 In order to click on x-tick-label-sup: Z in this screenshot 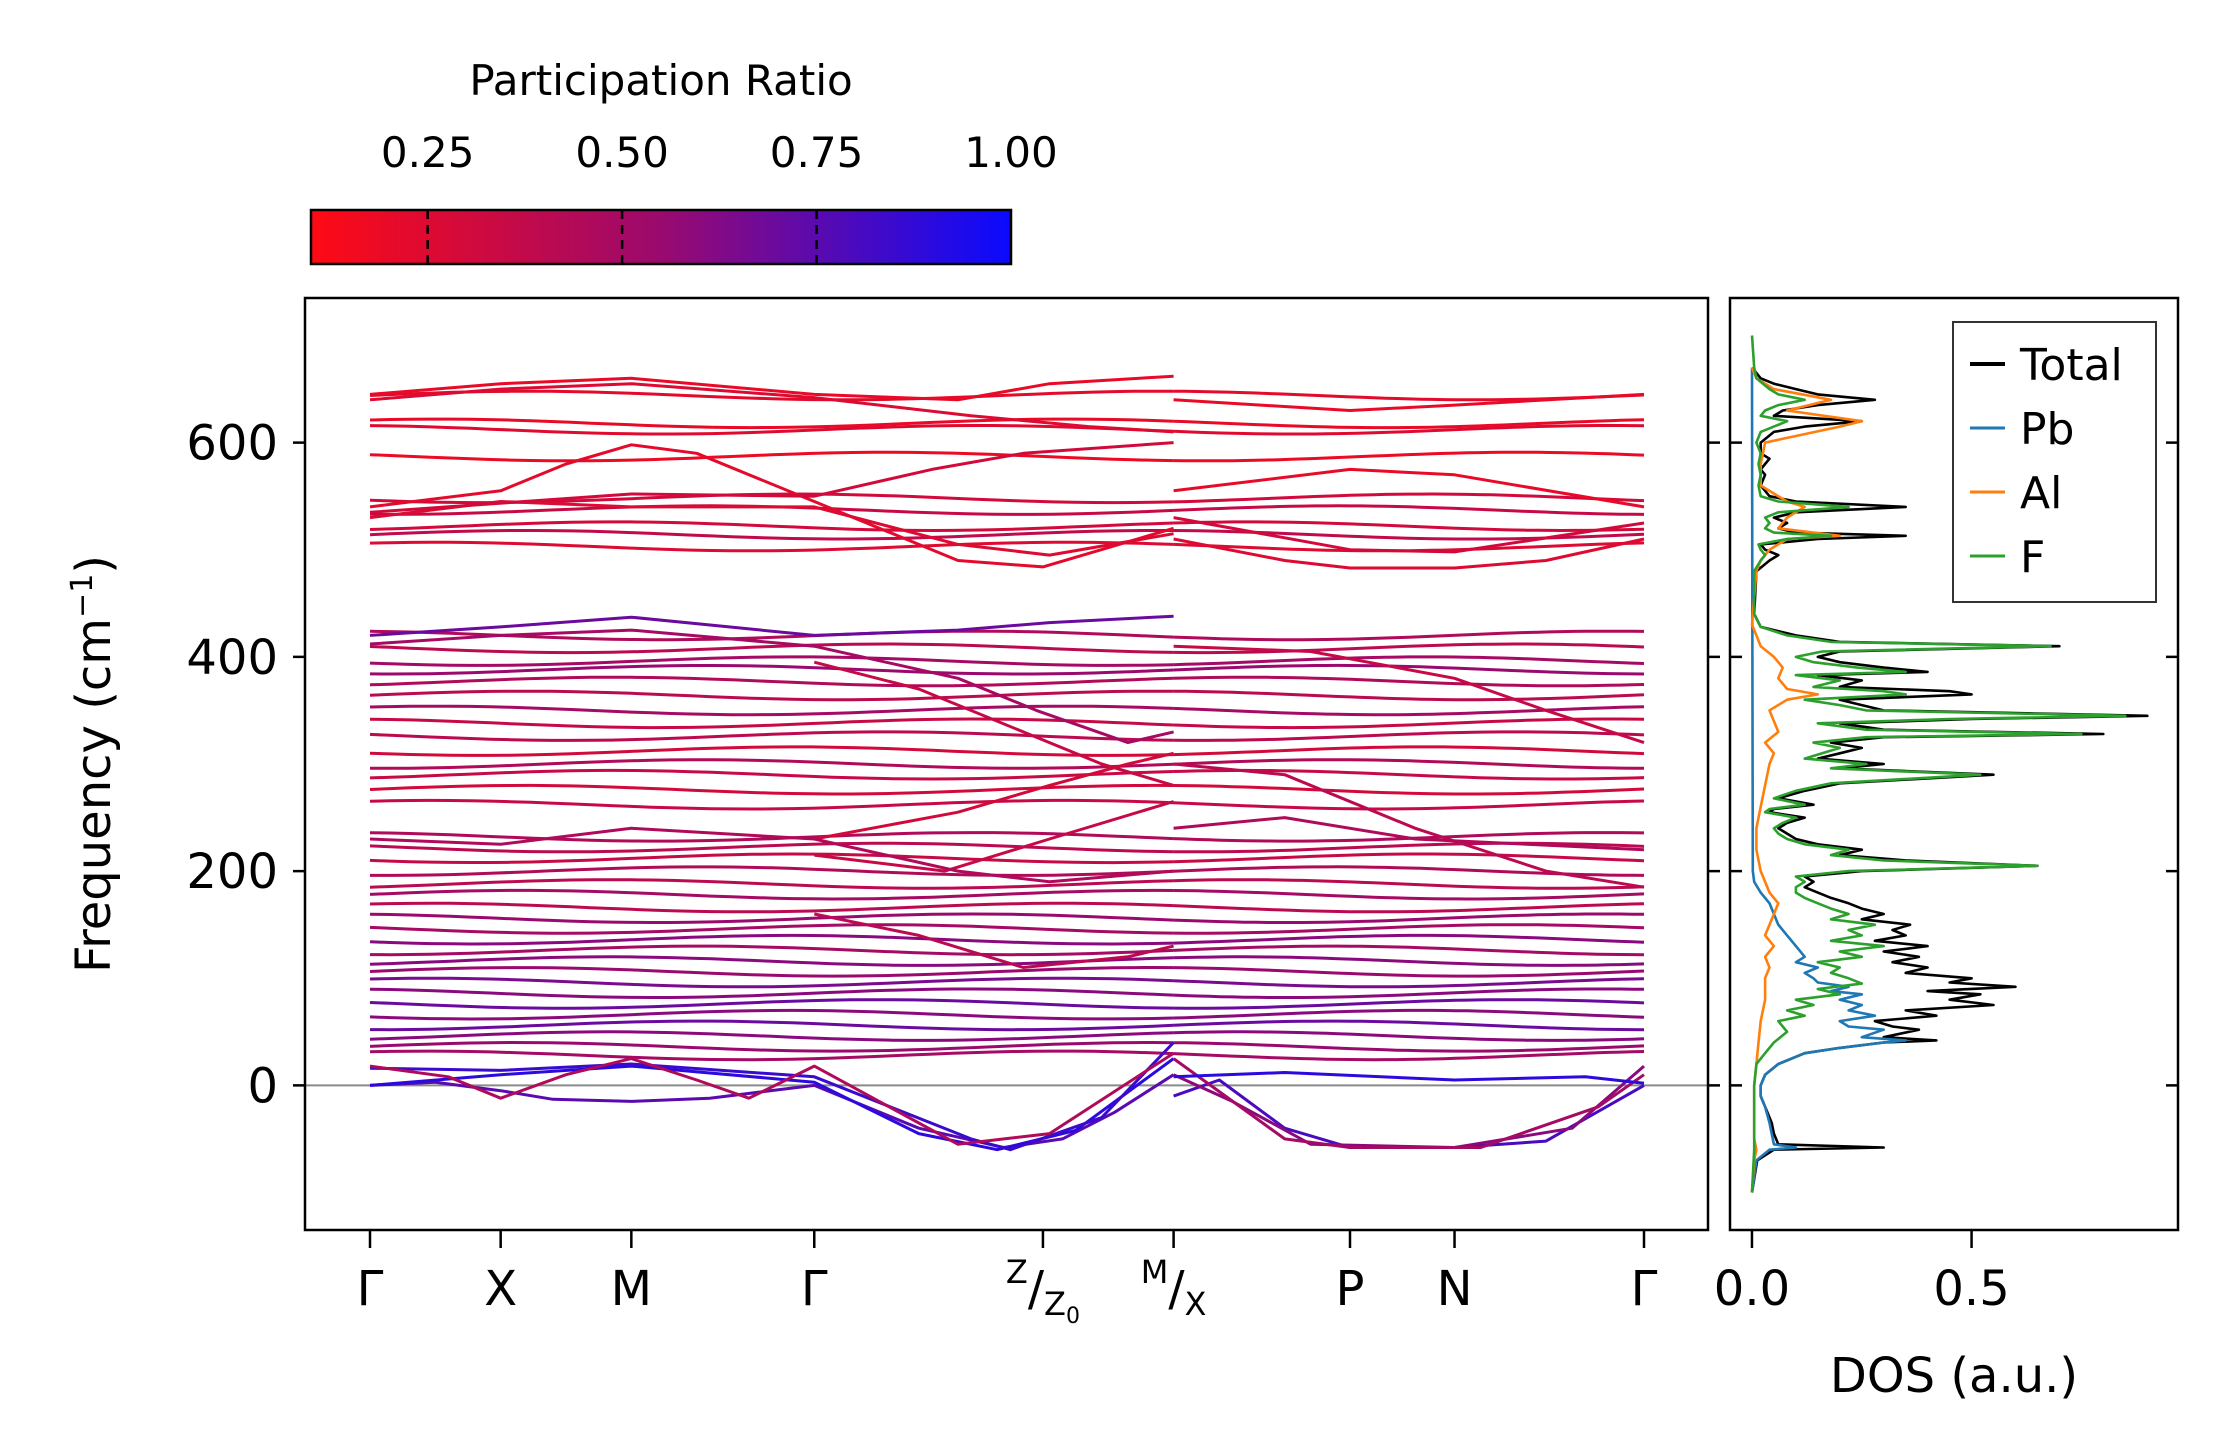, I will do `click(1017, 1272)`.